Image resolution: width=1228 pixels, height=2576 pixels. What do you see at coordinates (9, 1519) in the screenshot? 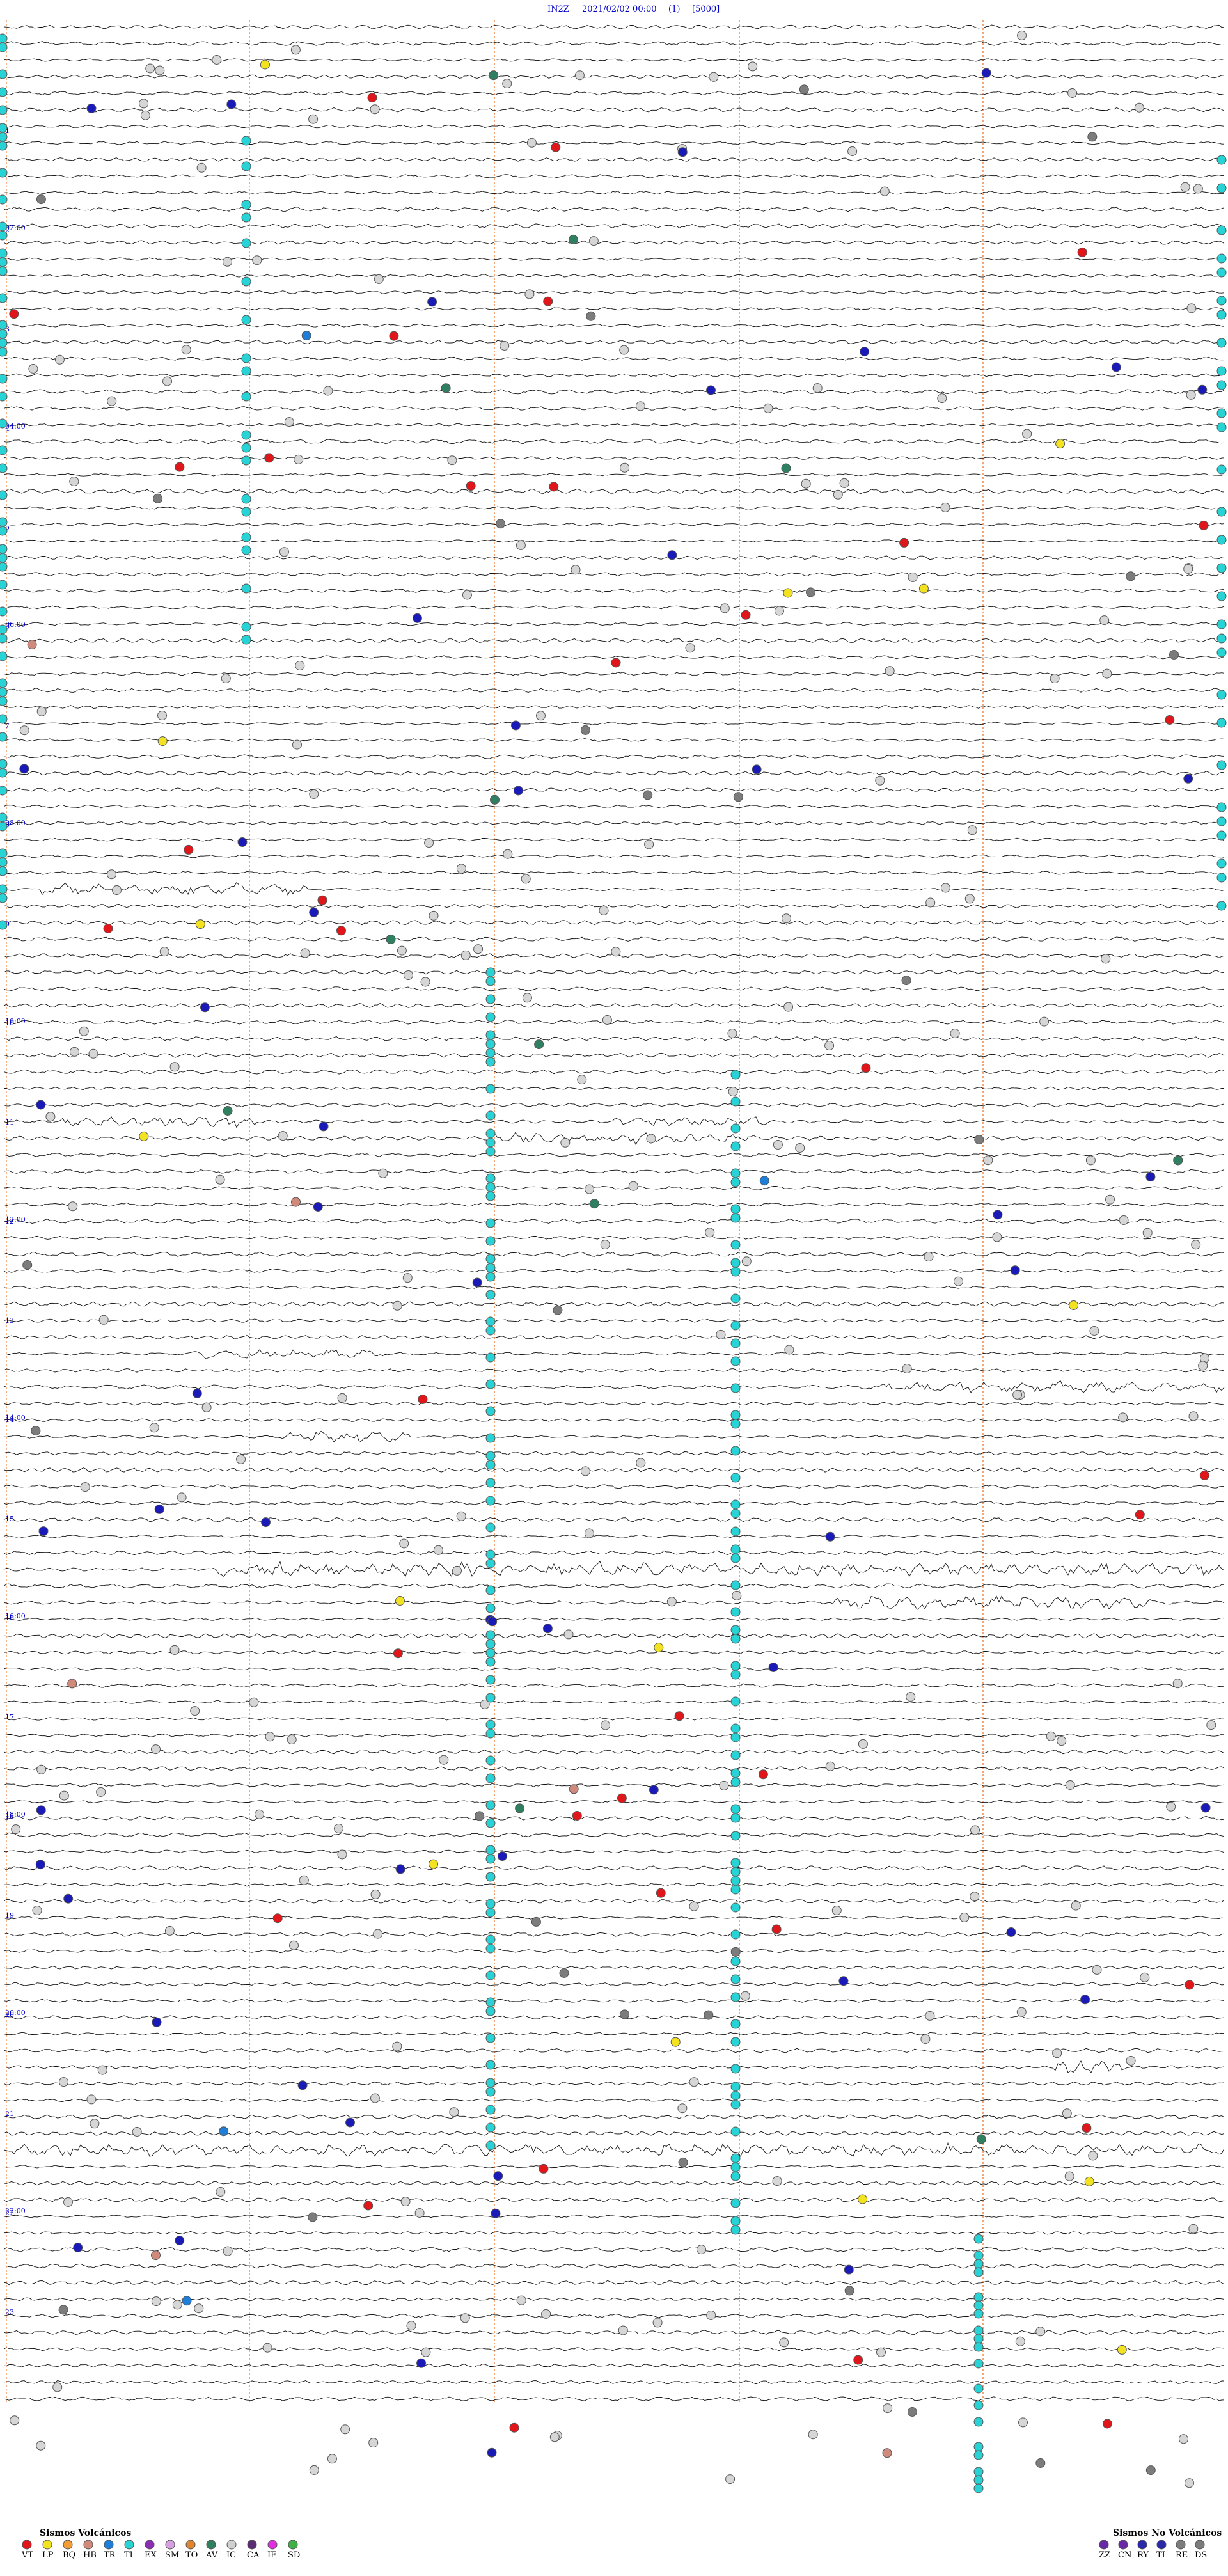
I see `line-number: 15` at bounding box center [9, 1519].